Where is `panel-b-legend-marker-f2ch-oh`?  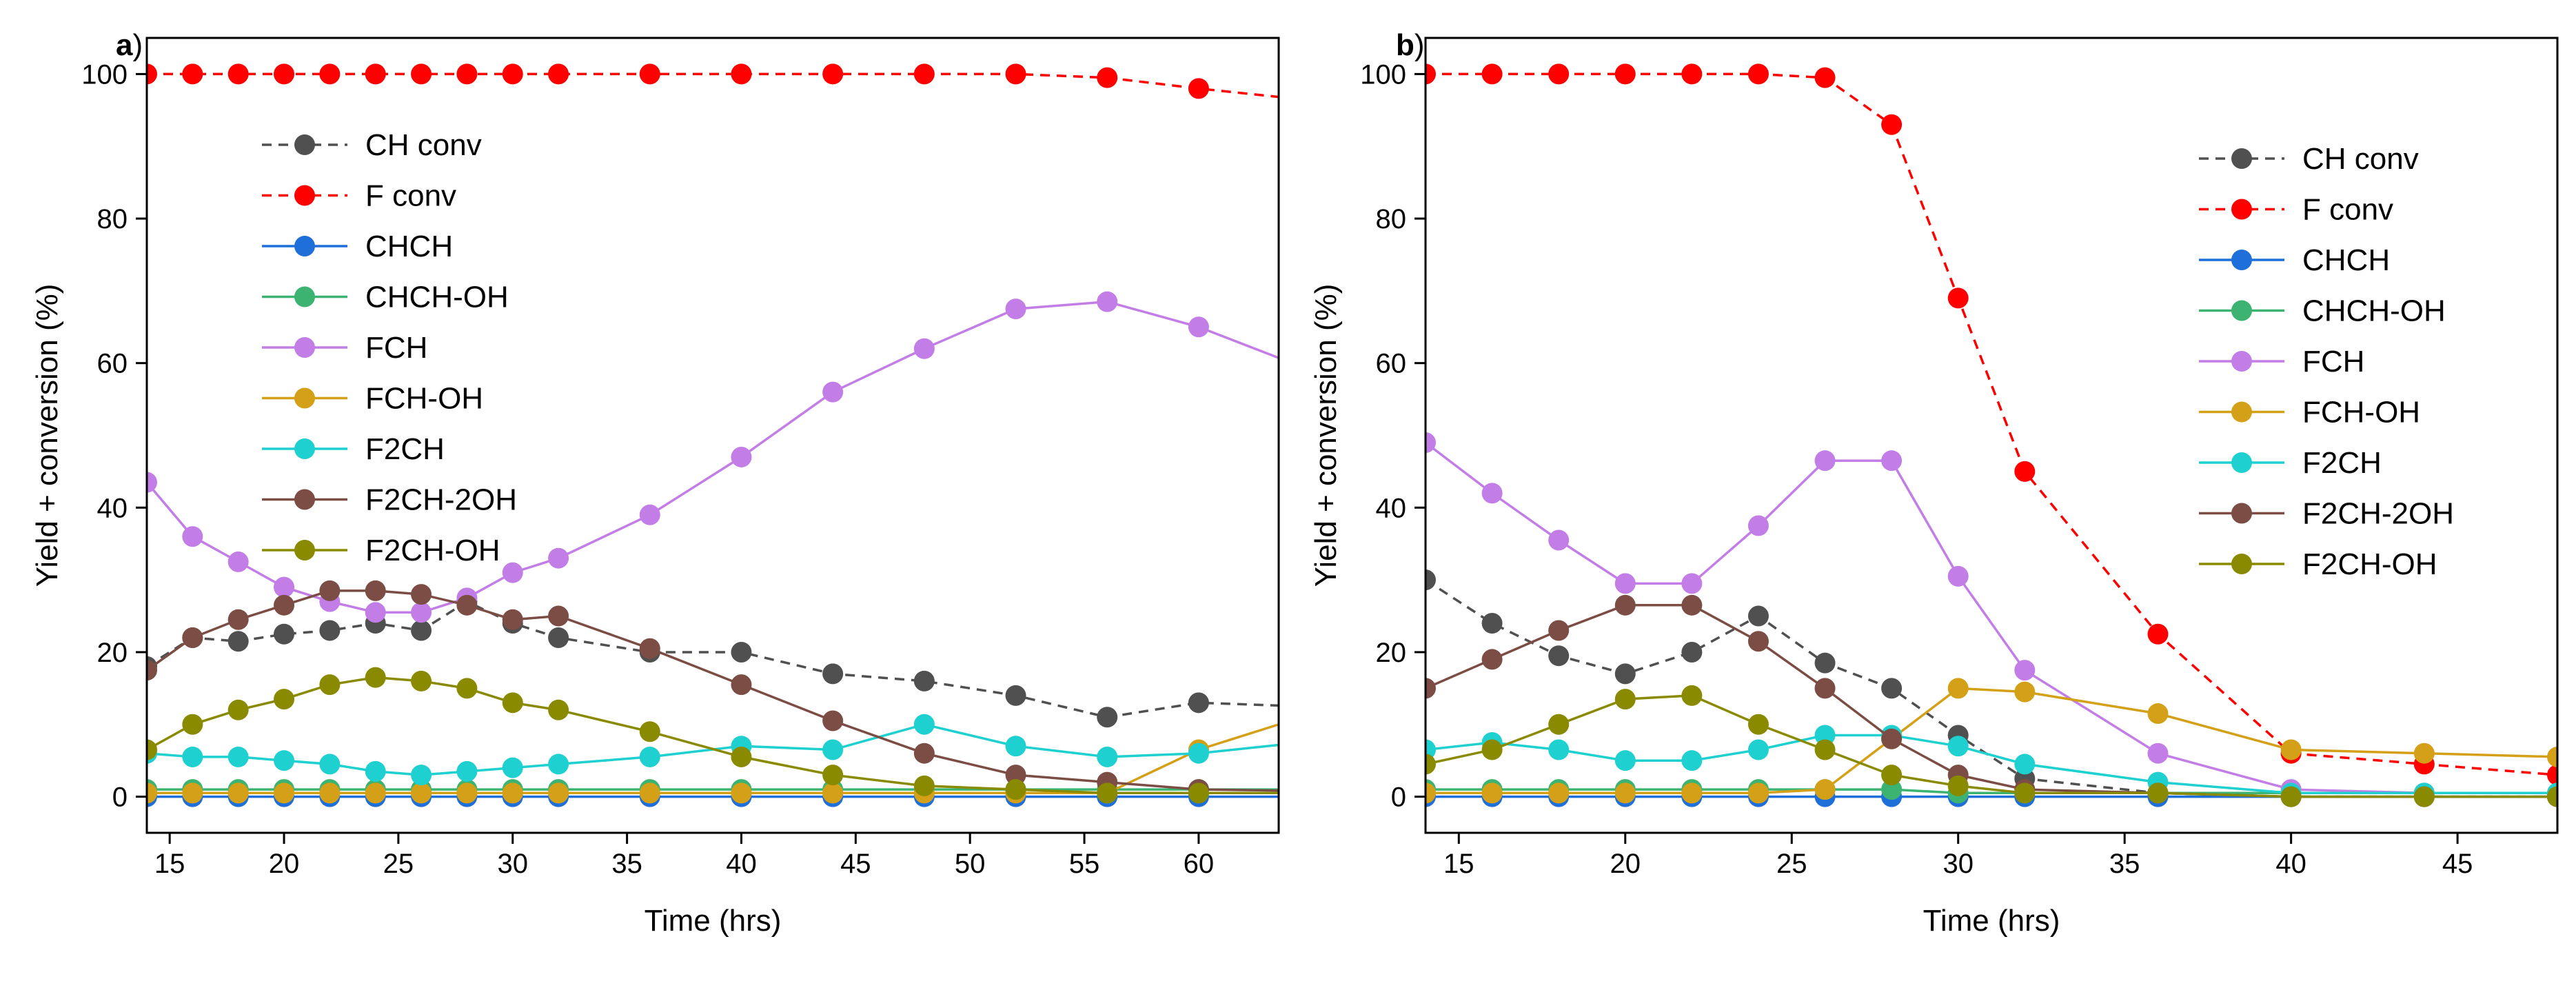
panel-b-legend-marker-f2ch-oh is located at coordinates (2241, 564).